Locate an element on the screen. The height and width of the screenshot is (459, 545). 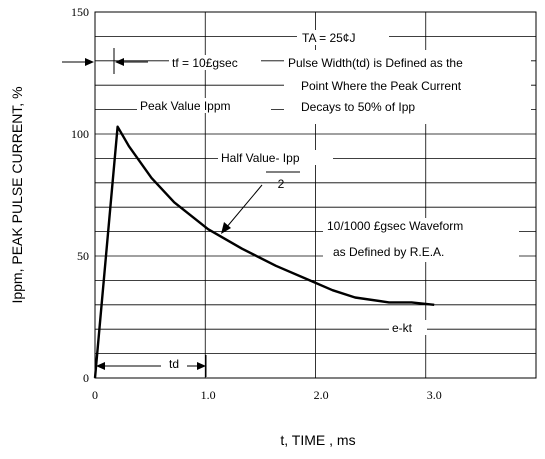
tf-label-bg is located at coordinates (215, 62).